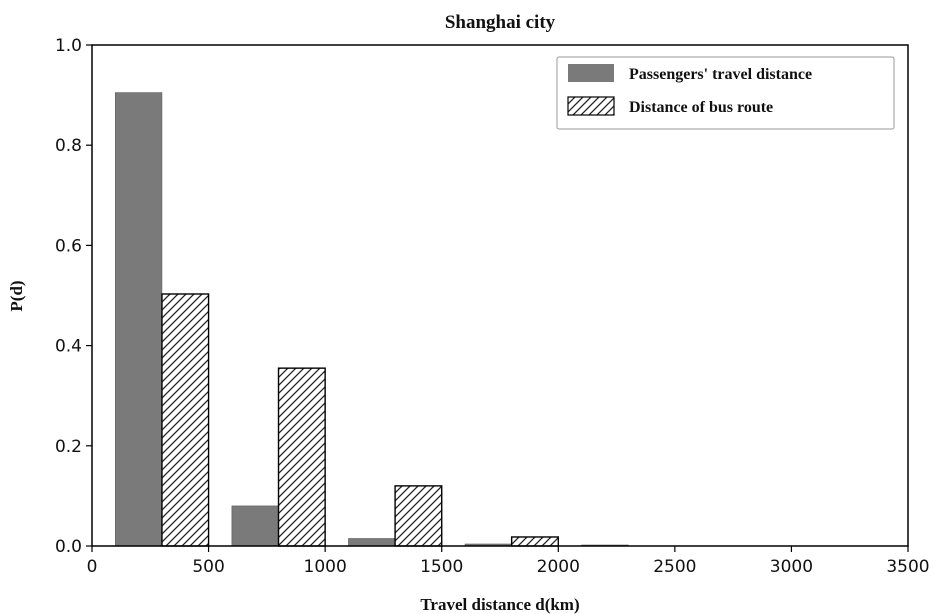 The image size is (941, 614). Describe the element at coordinates (441, 567) in the screenshot. I see `x-tick-label: 1500` at that location.